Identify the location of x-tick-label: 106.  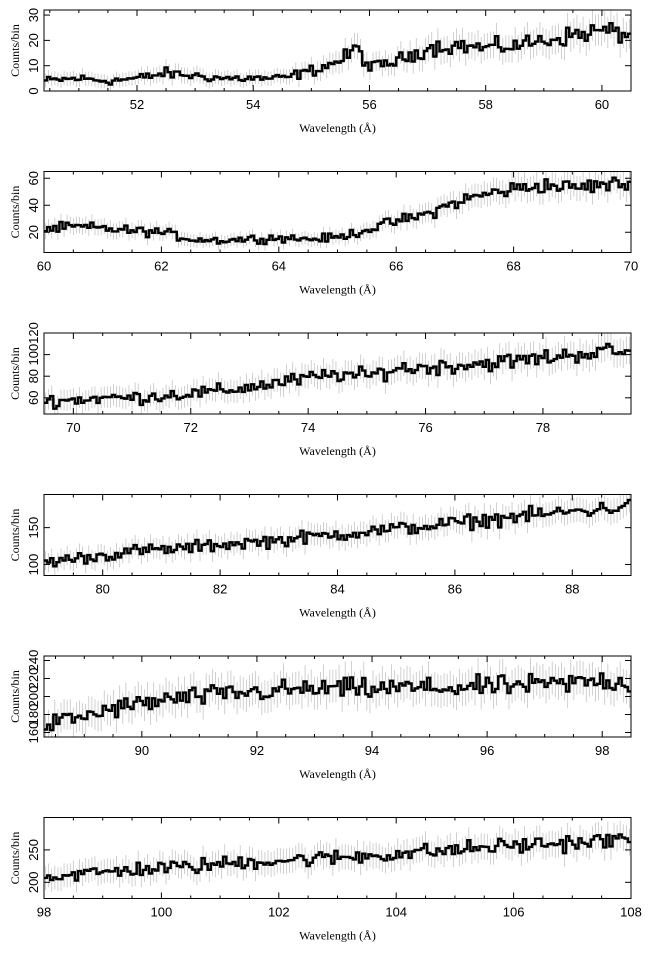
(514, 912).